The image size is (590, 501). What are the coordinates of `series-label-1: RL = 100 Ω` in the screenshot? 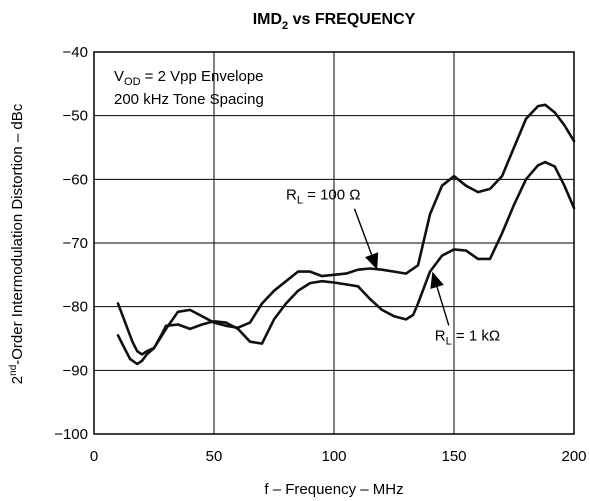 It's located at (323, 197).